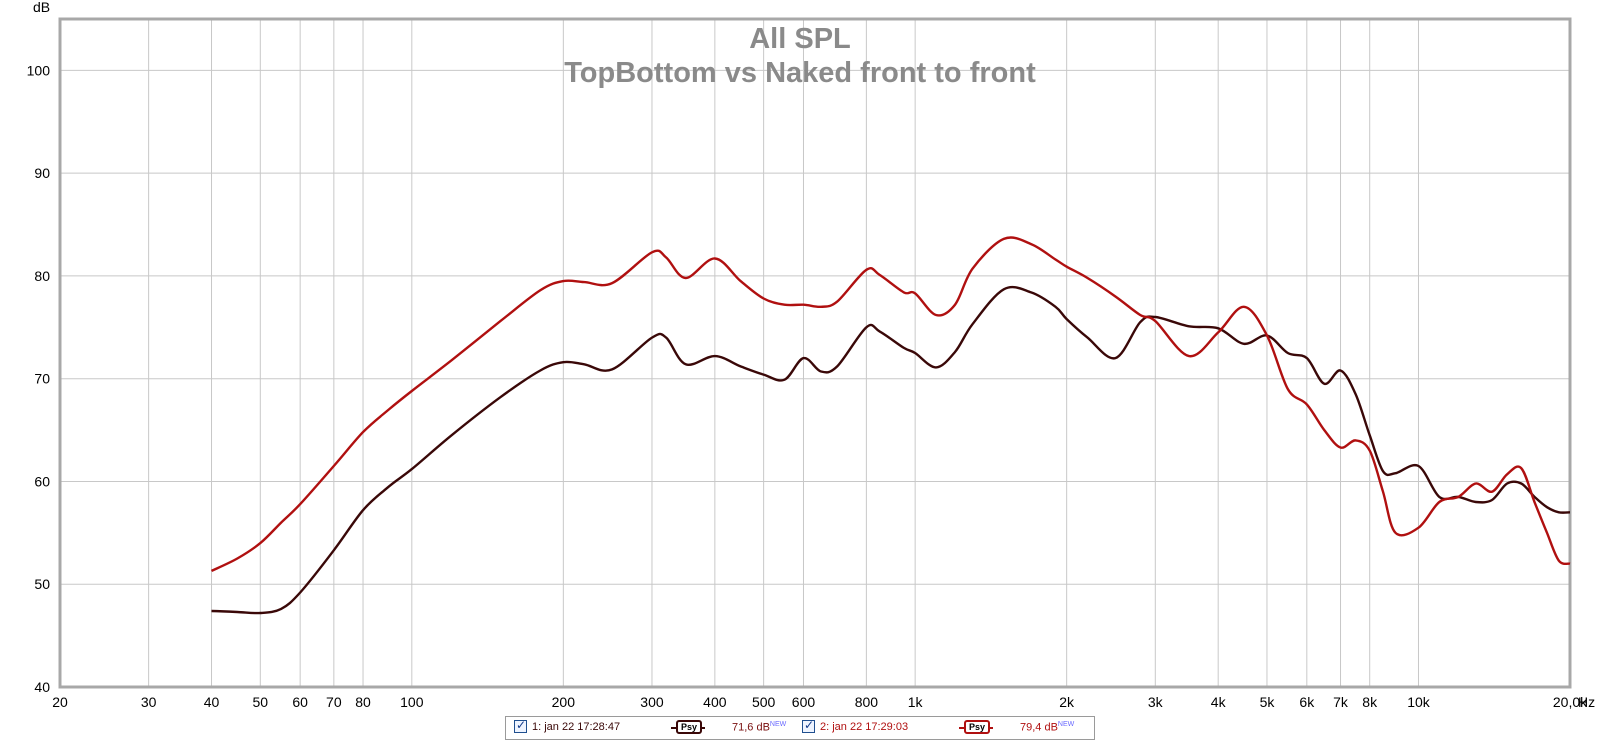 The image size is (1600, 742). What do you see at coordinates (42, 584) in the screenshot?
I see `y-tick-label-1: 50` at bounding box center [42, 584].